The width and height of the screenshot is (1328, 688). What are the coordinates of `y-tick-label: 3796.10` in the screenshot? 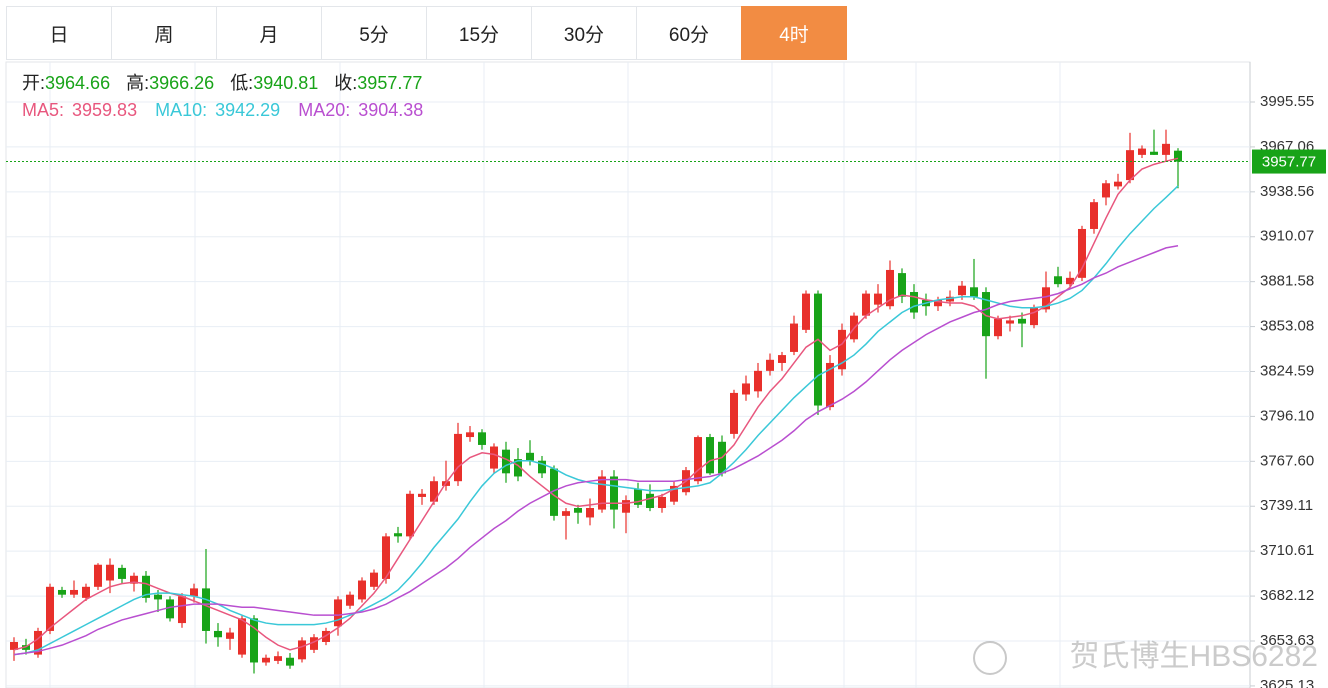 It's located at (1287, 415).